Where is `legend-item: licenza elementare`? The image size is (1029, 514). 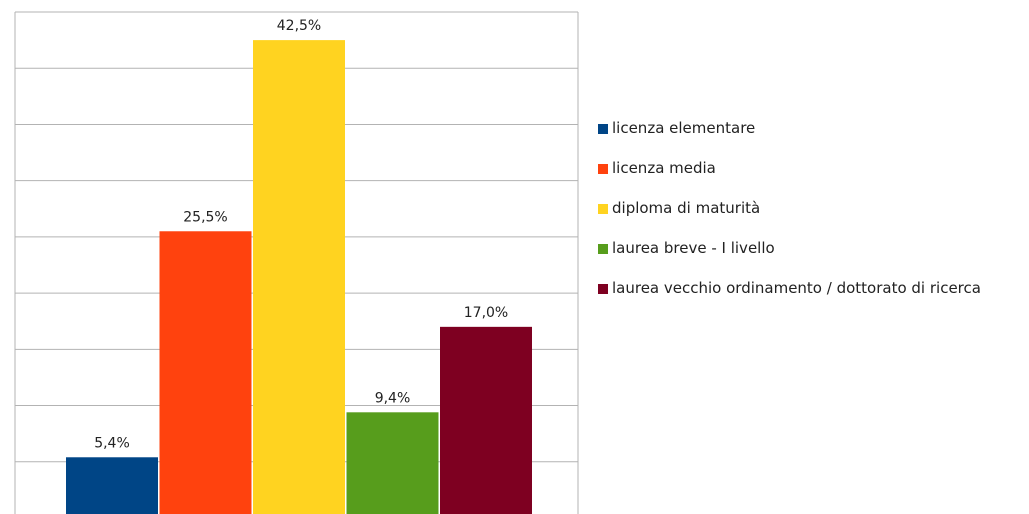 legend-item: licenza elementare is located at coordinates (810, 128).